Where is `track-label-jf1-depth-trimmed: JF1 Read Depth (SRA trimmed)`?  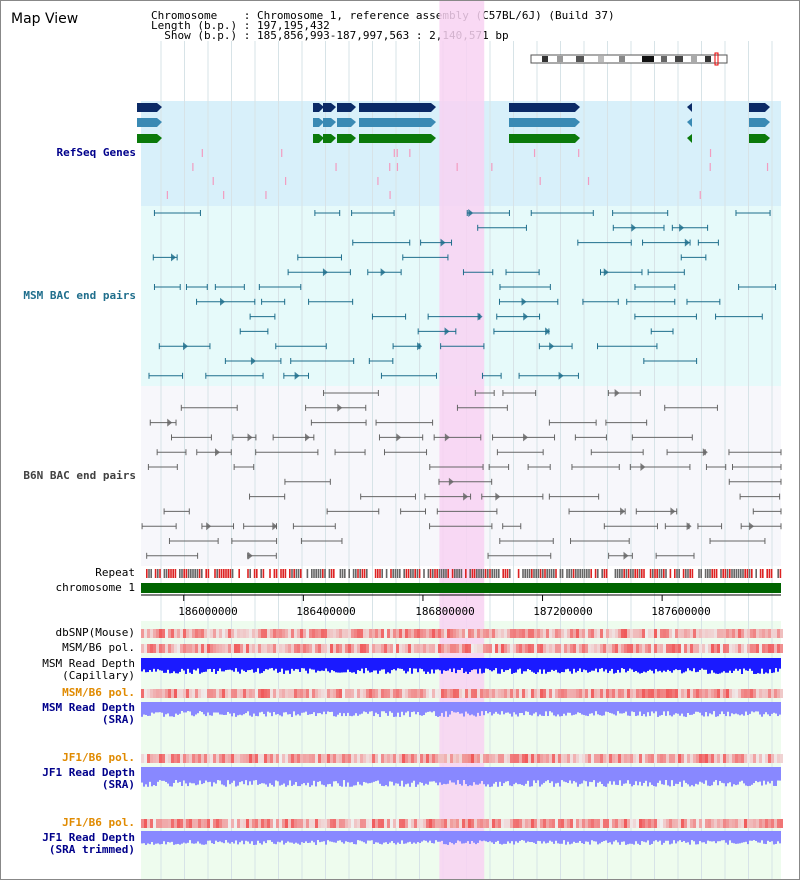
track-label-jf1-depth-trimmed: JF1 Read Depth (SRA trimmed) is located at coordinates (88, 843).